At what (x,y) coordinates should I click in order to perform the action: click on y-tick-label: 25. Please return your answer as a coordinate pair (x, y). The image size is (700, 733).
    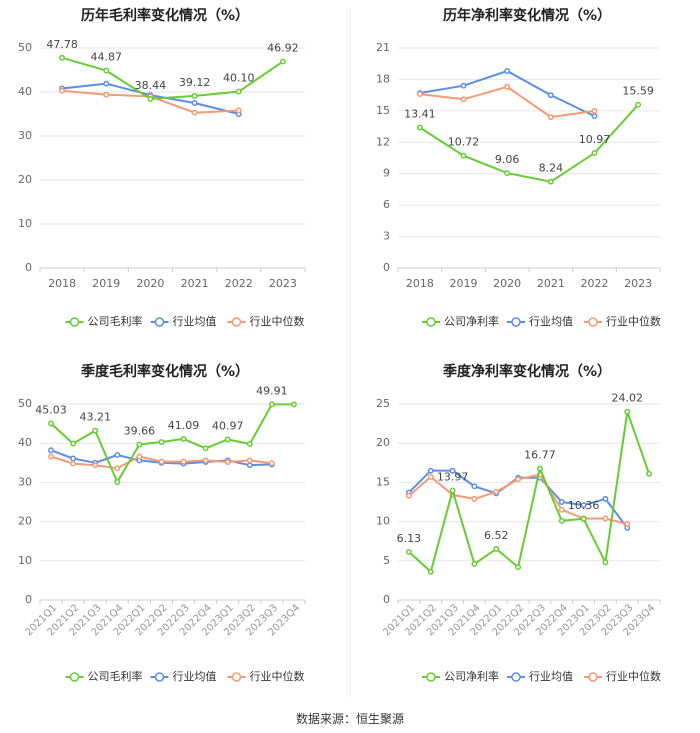
    Looking at the image, I should click on (383, 403).